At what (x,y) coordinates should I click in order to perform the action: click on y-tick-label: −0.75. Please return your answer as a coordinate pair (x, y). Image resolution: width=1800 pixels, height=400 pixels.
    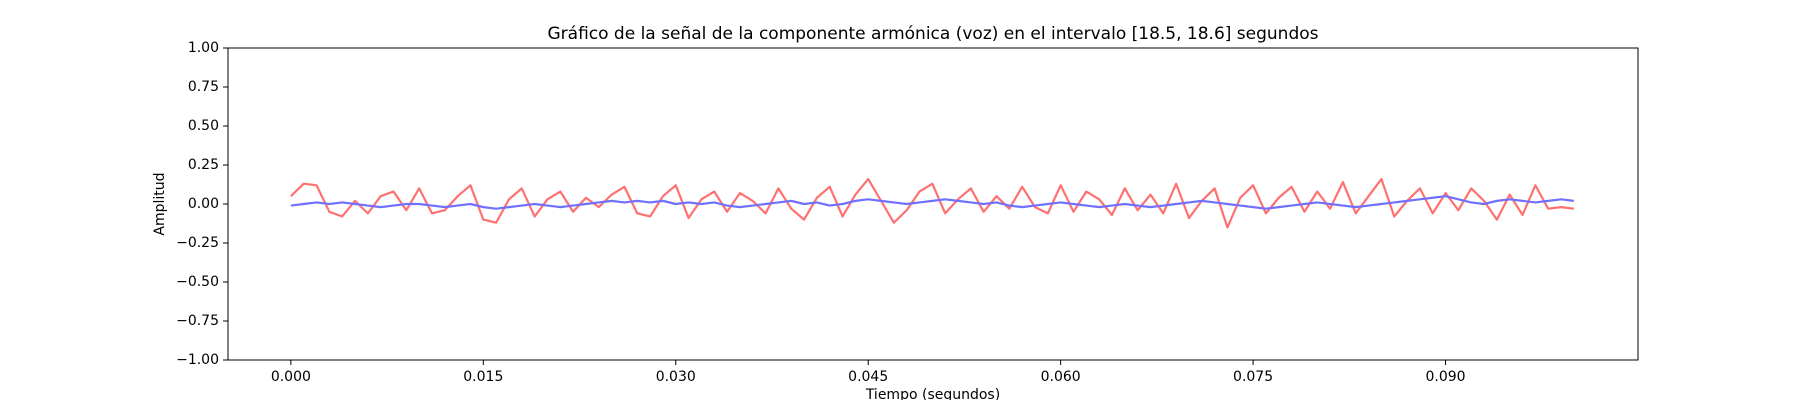
    Looking at the image, I should click on (197, 321).